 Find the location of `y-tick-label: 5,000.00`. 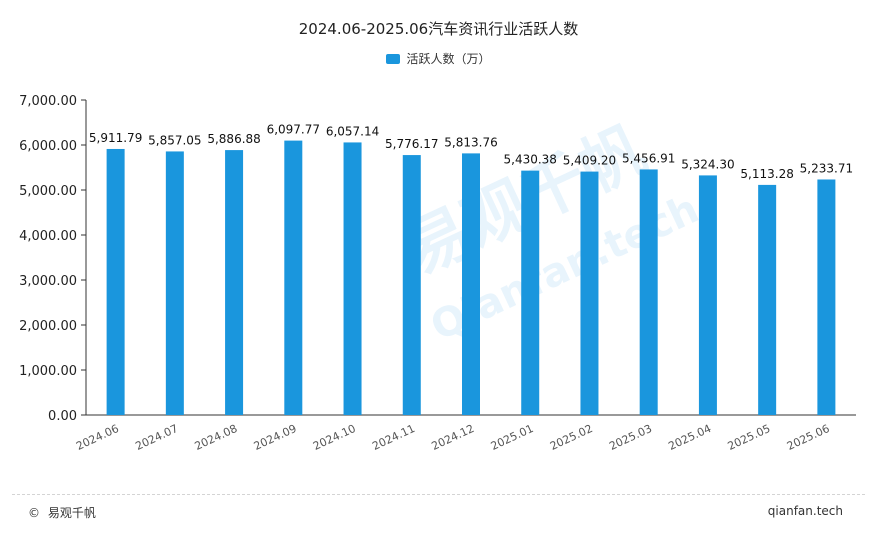

y-tick-label: 5,000.00 is located at coordinates (48, 191).